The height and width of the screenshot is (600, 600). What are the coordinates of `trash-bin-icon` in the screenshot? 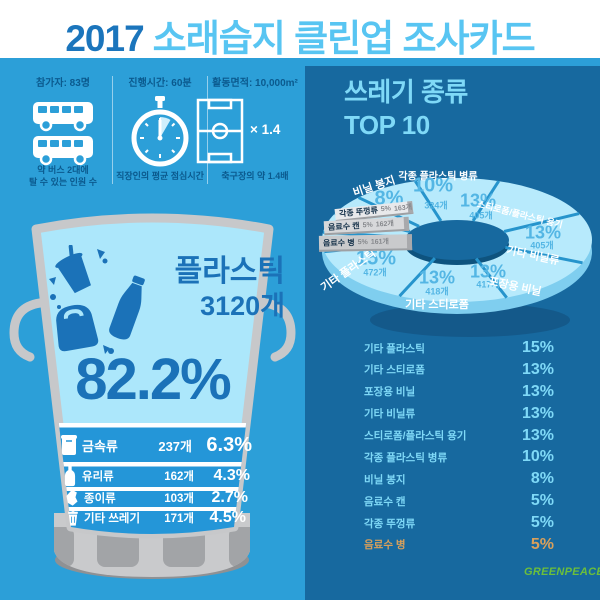 It's located at (73, 518).